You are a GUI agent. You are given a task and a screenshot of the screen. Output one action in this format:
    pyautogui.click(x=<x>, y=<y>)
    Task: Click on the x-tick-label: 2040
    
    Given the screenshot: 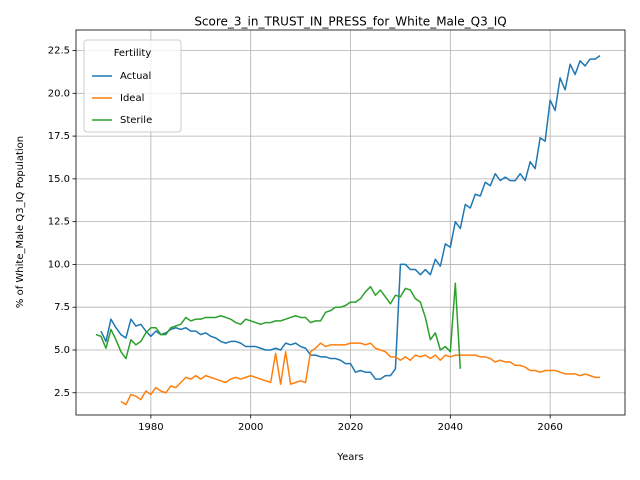 What is the action you would take?
    pyautogui.click(x=450, y=427)
    